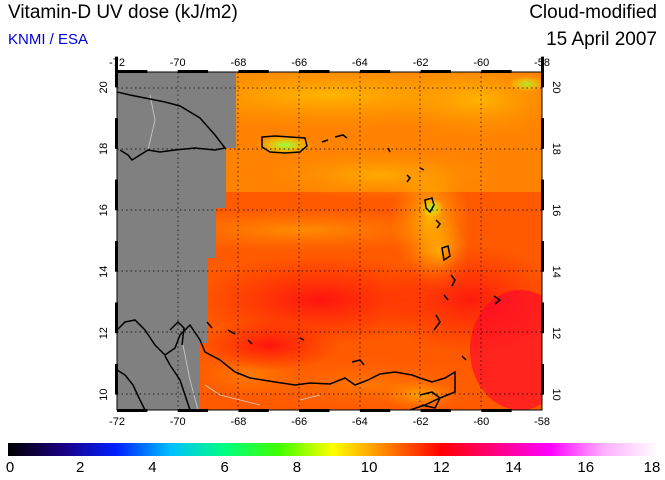 The width and height of the screenshot is (665, 480). Describe the element at coordinates (586, 467) in the screenshot. I see `colorbar-label: 16` at that location.